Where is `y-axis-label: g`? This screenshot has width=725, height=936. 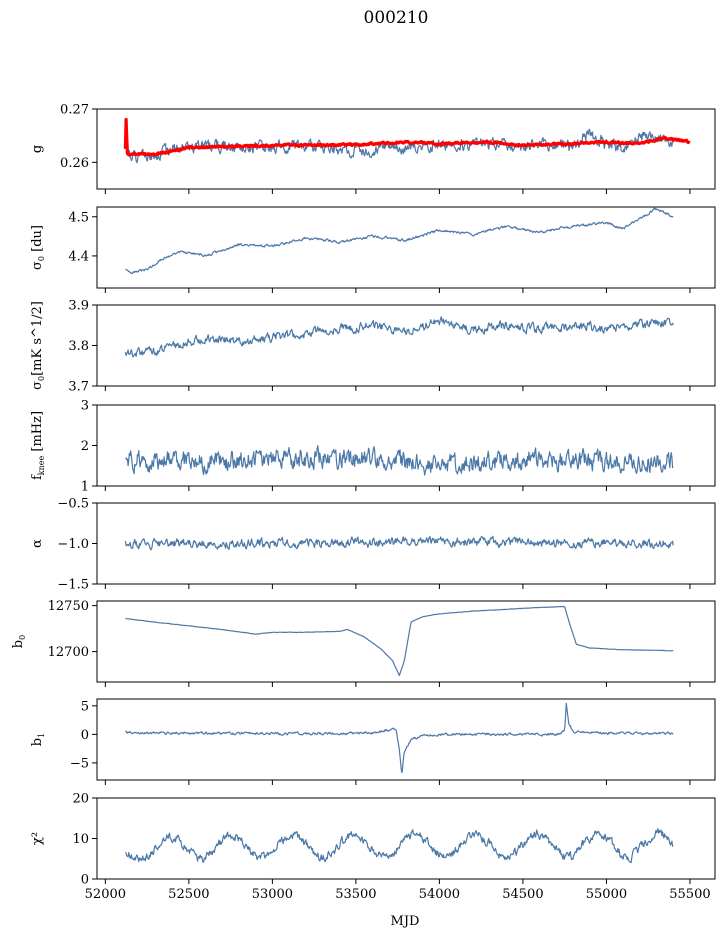 y-axis-label: g is located at coordinates (37, 149).